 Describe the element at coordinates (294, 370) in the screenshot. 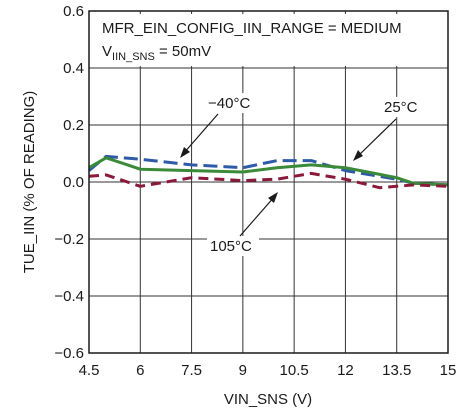

I see `x-tick-label: 10.5` at that location.